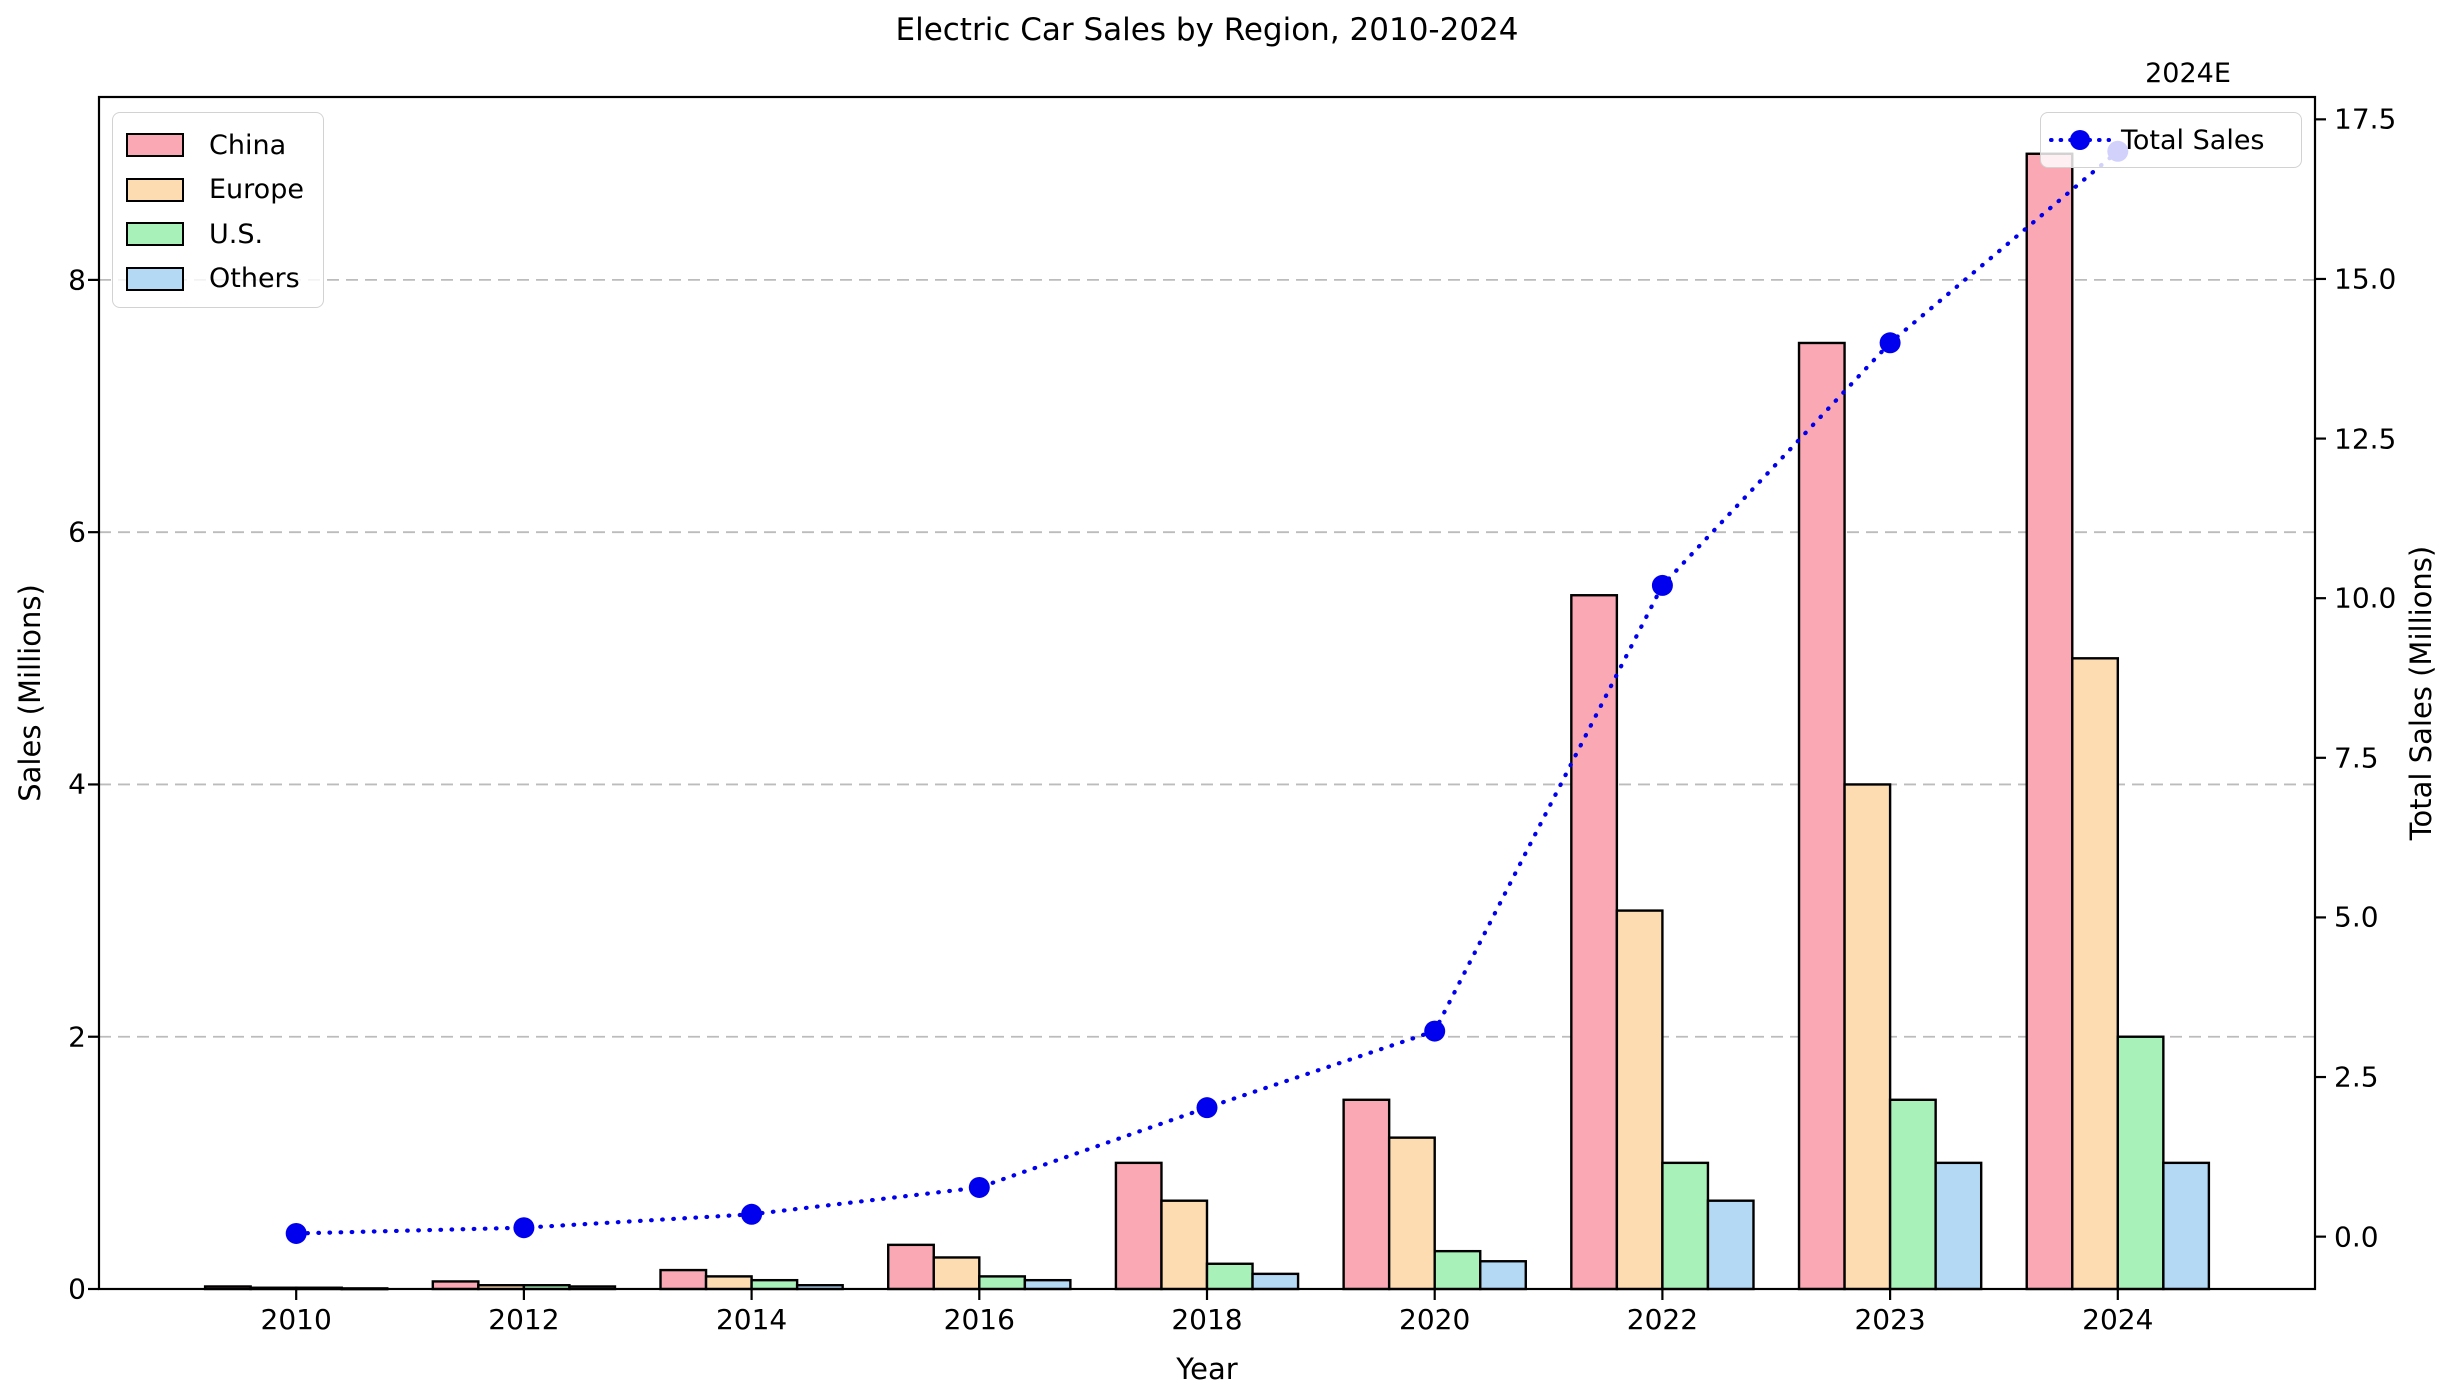  I want to click on europe-swatch, so click(155, 189).